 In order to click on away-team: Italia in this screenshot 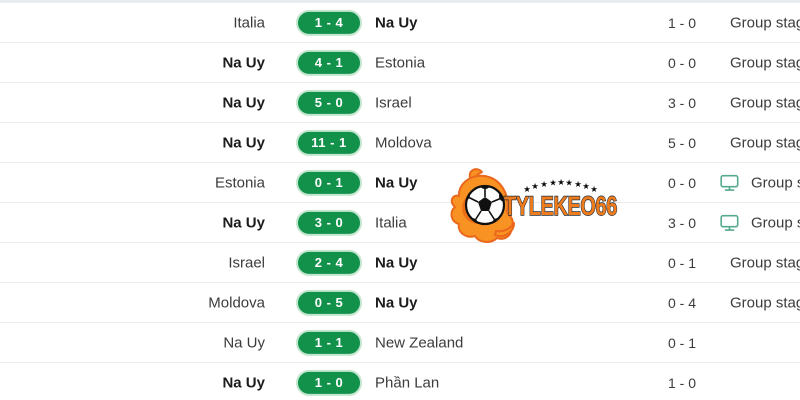, I will do `click(391, 222)`.